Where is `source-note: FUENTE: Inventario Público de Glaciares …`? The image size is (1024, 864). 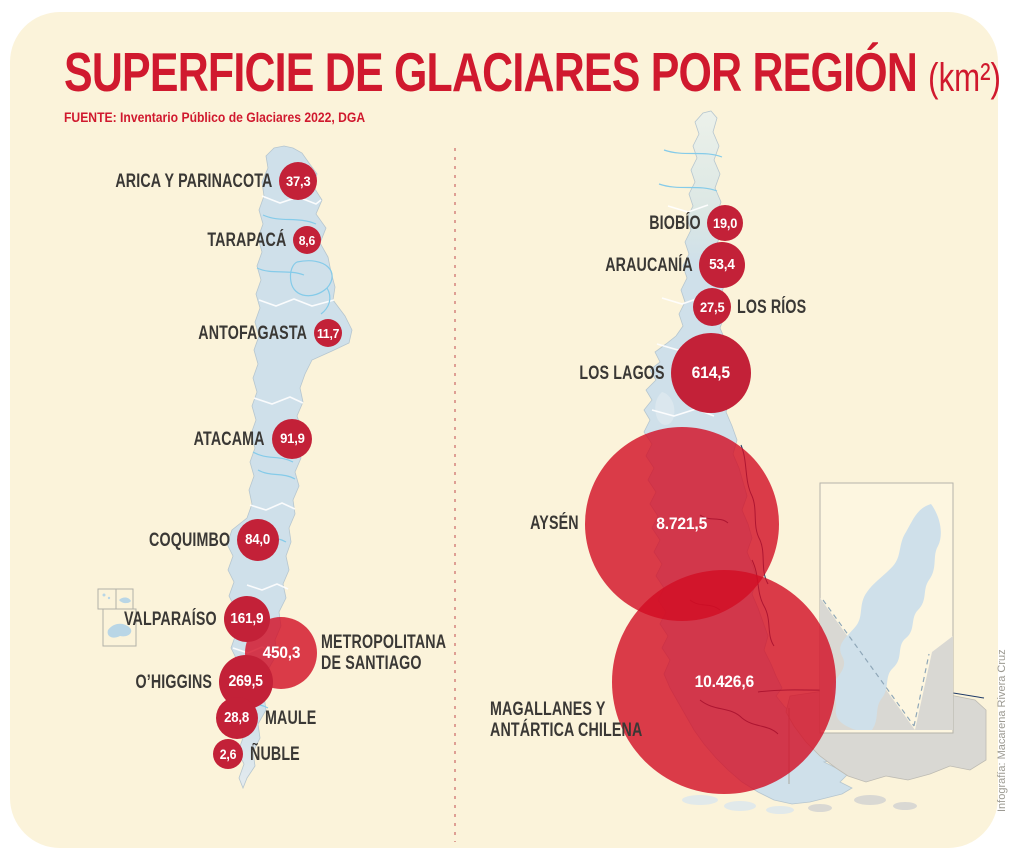 source-note: FUENTE: Inventario Público de Glaciares … is located at coordinates (215, 117).